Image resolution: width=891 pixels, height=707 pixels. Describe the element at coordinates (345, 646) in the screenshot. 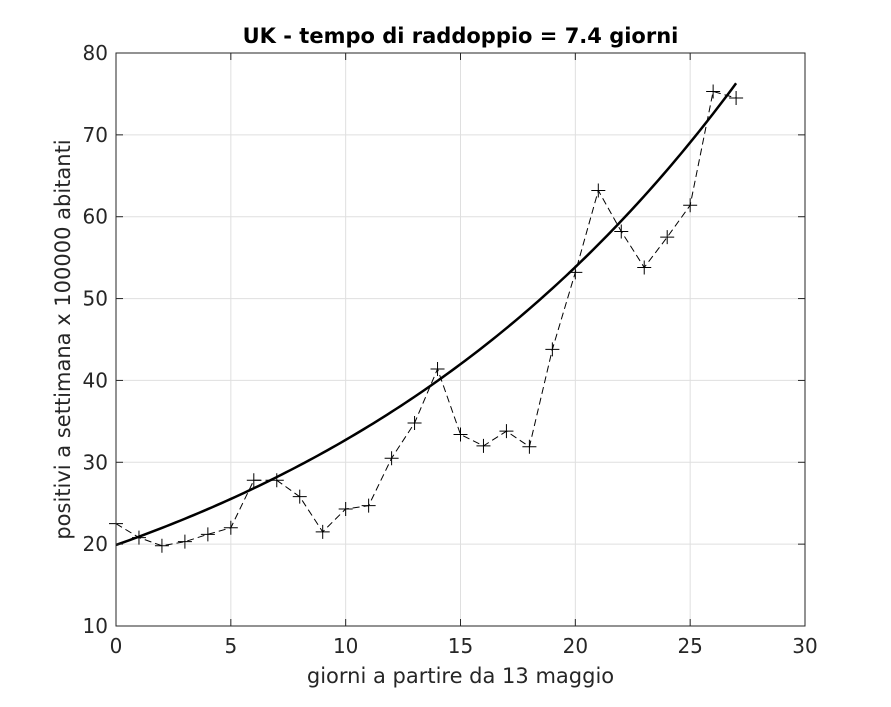

I see `x-tick-label: 10` at that location.